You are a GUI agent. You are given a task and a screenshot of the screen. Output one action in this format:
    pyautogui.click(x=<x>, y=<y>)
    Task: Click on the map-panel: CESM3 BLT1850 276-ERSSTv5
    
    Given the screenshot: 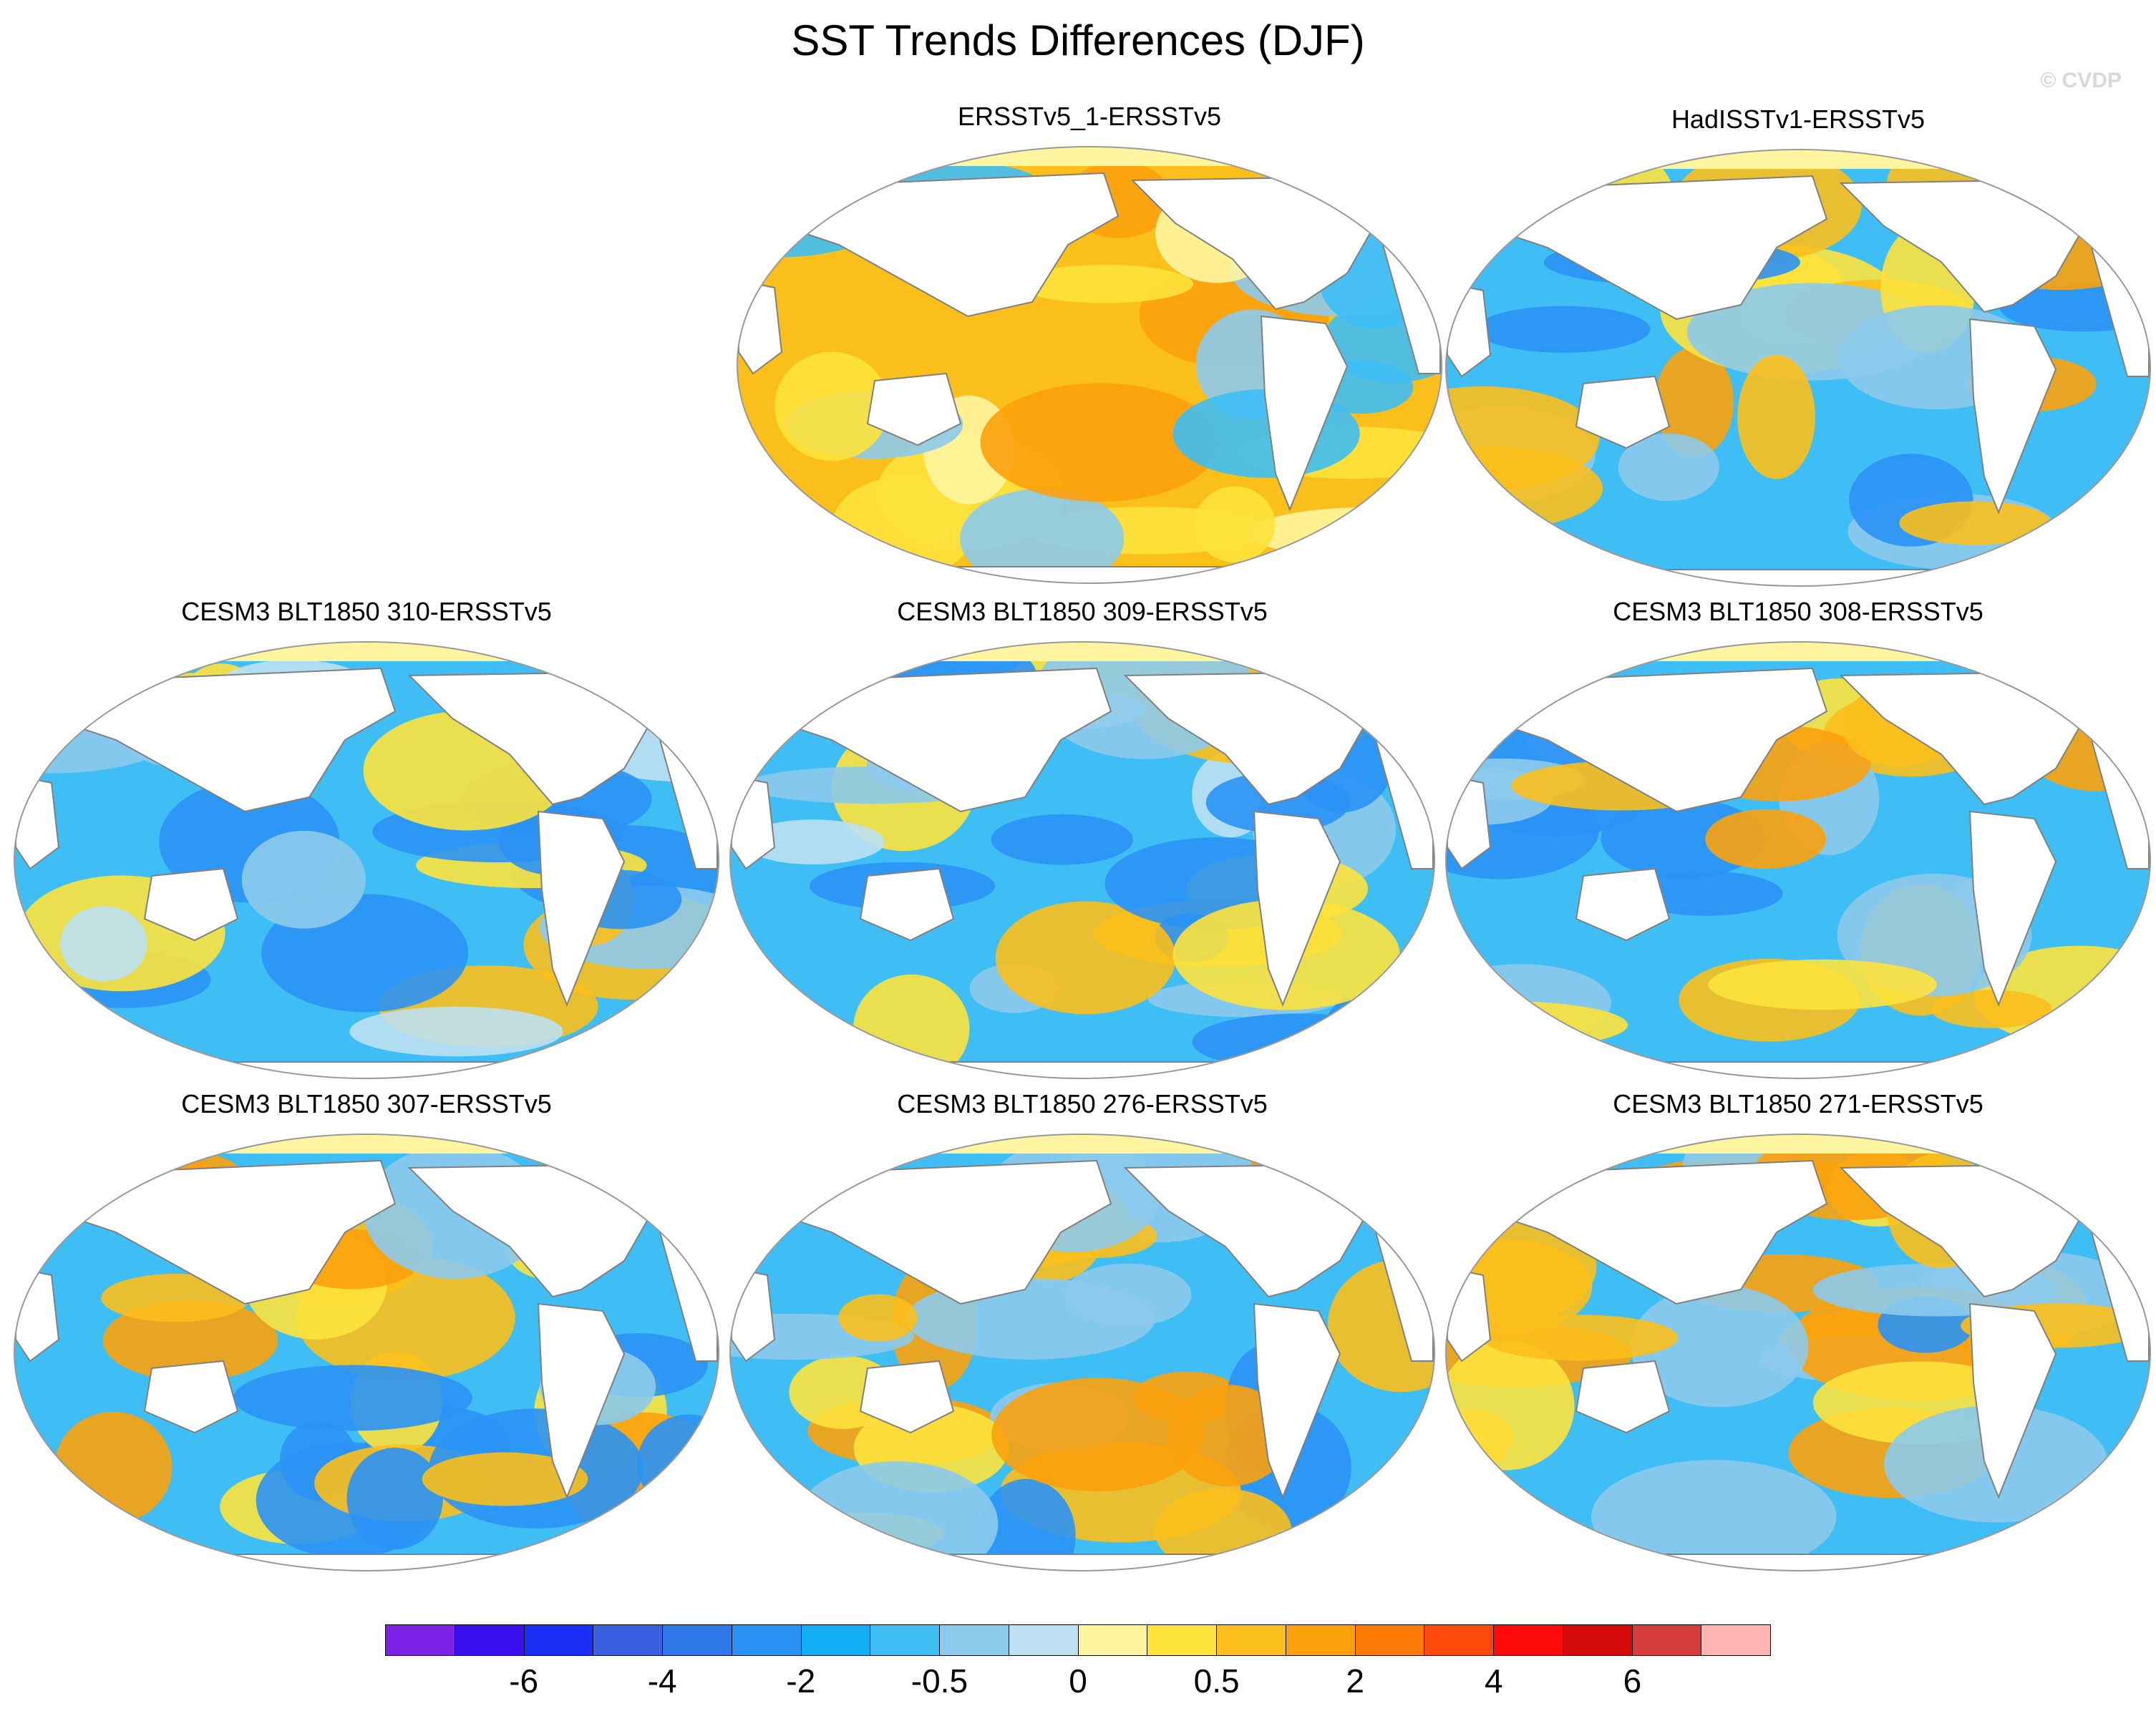 What is the action you would take?
    pyautogui.click(x=1082, y=1332)
    